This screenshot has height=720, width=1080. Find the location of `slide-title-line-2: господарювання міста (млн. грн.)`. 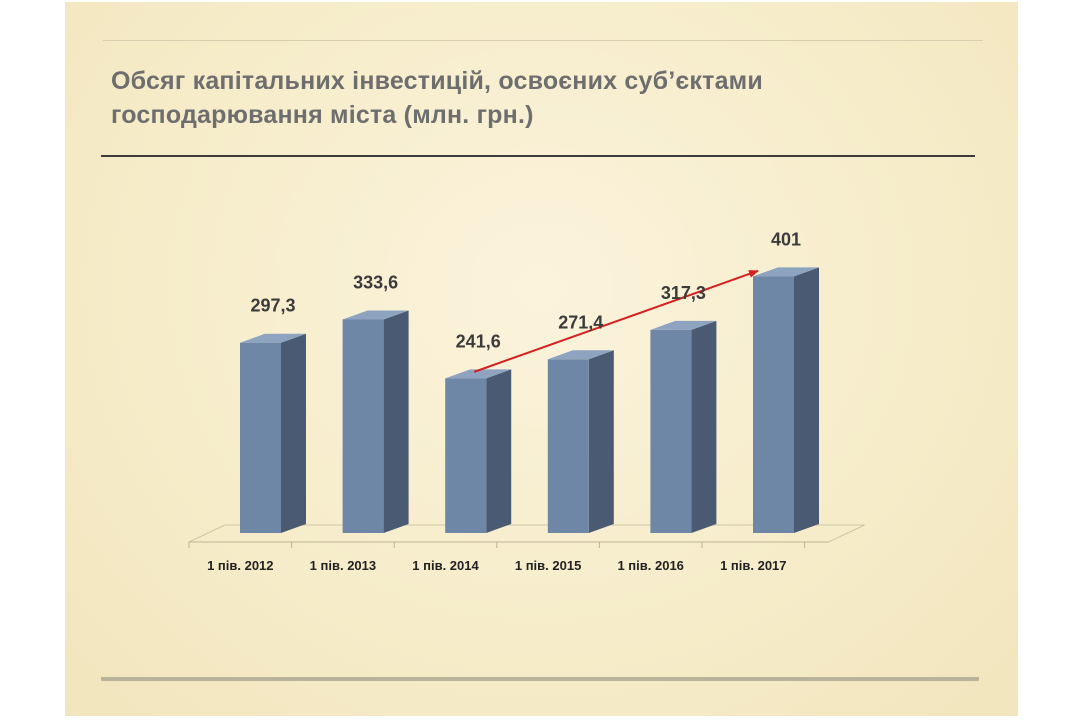

slide-title-line-2: господарювання міста (млн. грн.) is located at coordinates (322, 115).